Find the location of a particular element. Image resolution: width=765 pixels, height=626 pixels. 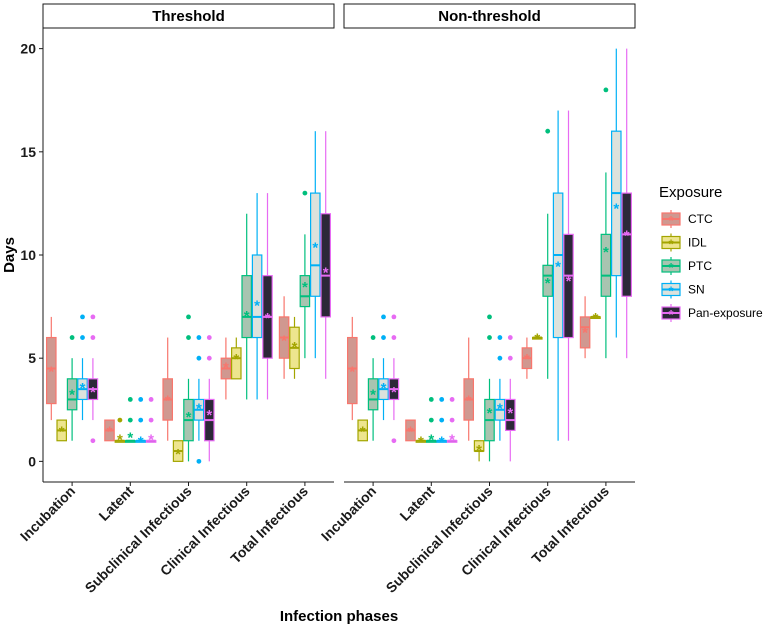

box-total-infectious-ctc: * is located at coordinates (284, 337).